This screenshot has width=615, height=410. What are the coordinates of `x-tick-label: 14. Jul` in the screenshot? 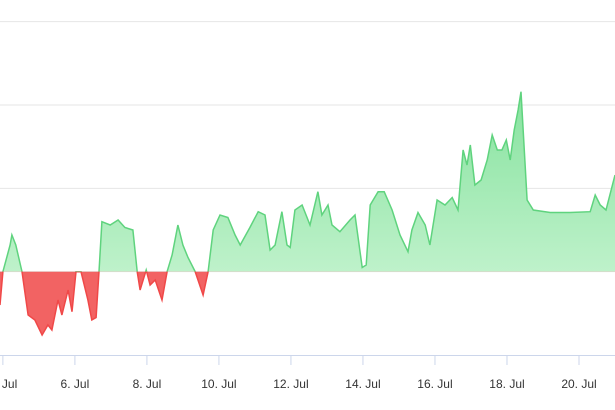 It's located at (362, 384).